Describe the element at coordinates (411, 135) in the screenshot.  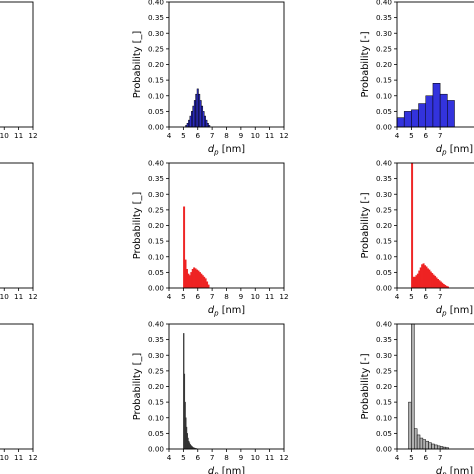
I see `xtick-label-r1c3-1: 5` at that location.